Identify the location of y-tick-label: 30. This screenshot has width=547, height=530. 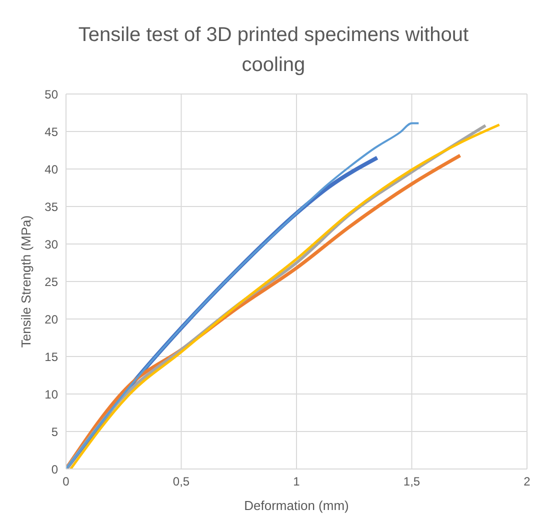
(51, 244).